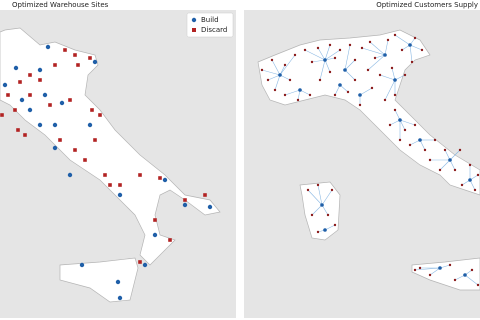 The width and height of the screenshot is (480, 320). What do you see at coordinates (427, 5) in the screenshot?
I see `chart-title: Optimized Customers Supply` at bounding box center [427, 5].